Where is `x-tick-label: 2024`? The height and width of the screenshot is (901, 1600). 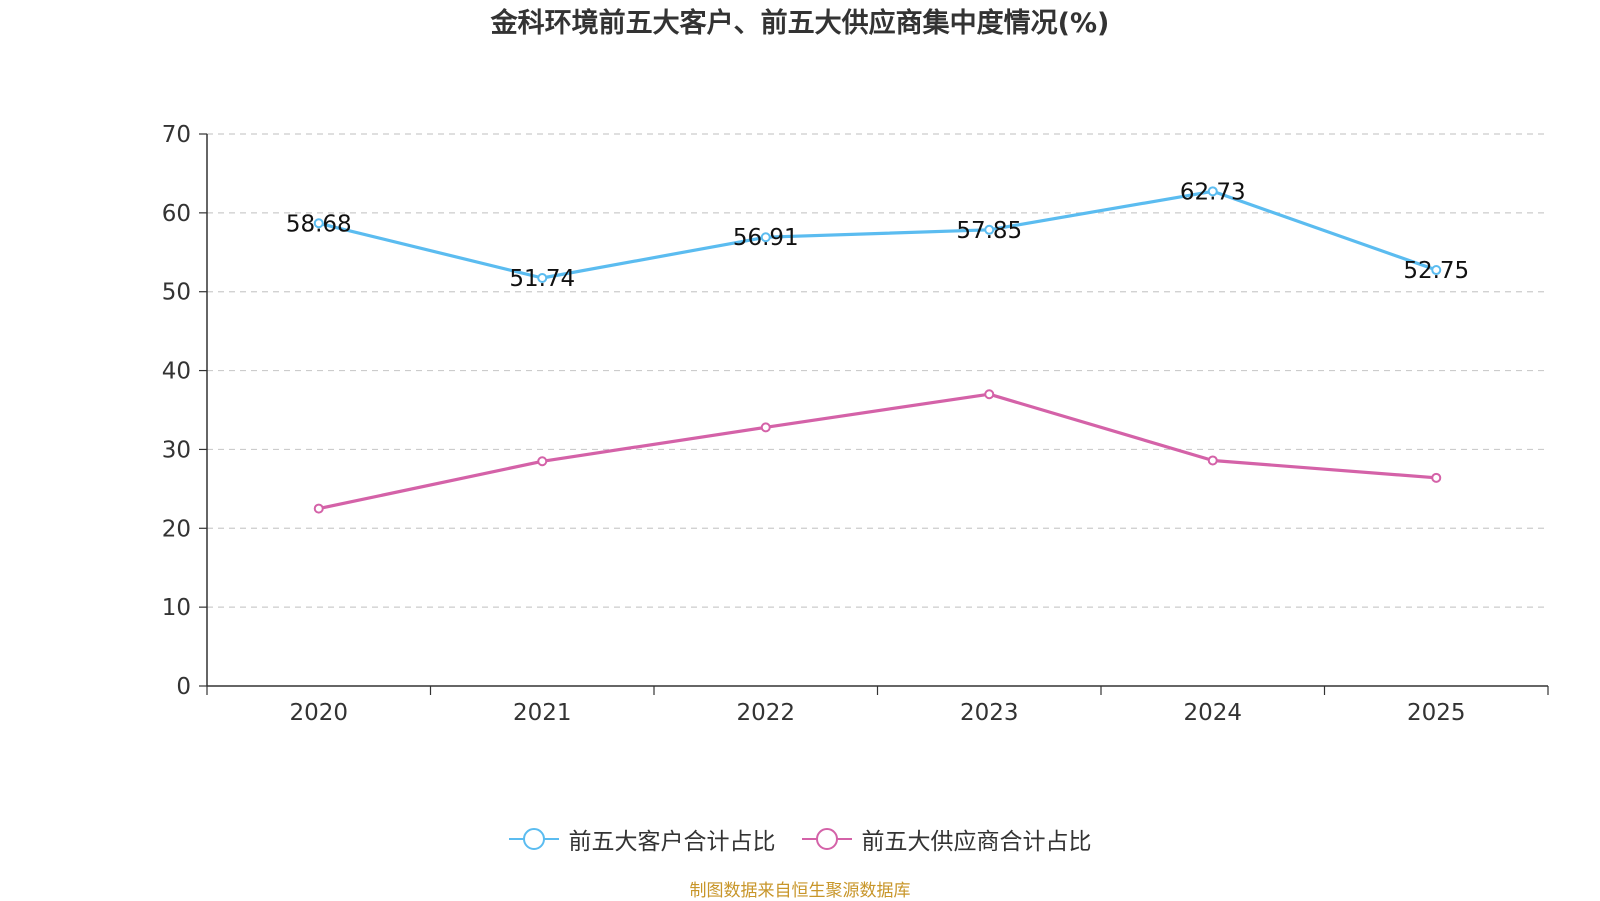
x-tick-label: 2024 is located at coordinates (1212, 713).